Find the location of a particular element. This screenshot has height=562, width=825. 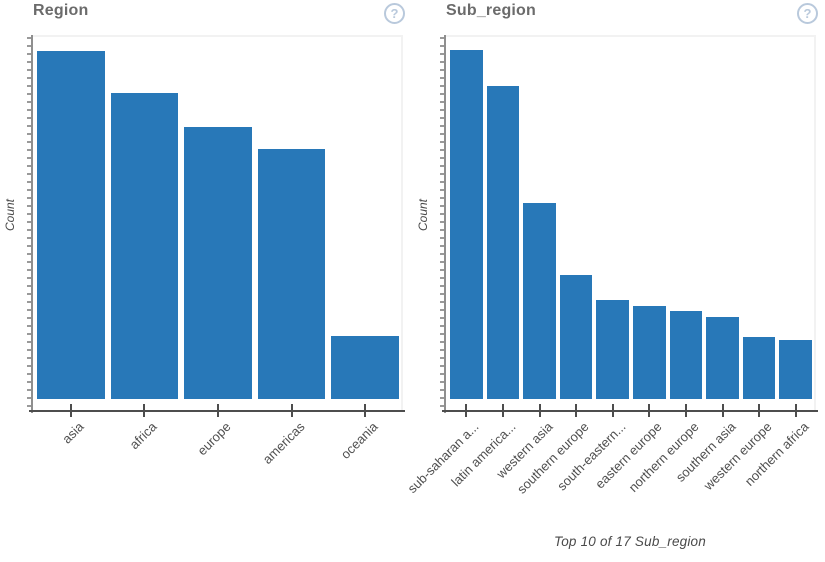

bar-americas is located at coordinates (291, 274).